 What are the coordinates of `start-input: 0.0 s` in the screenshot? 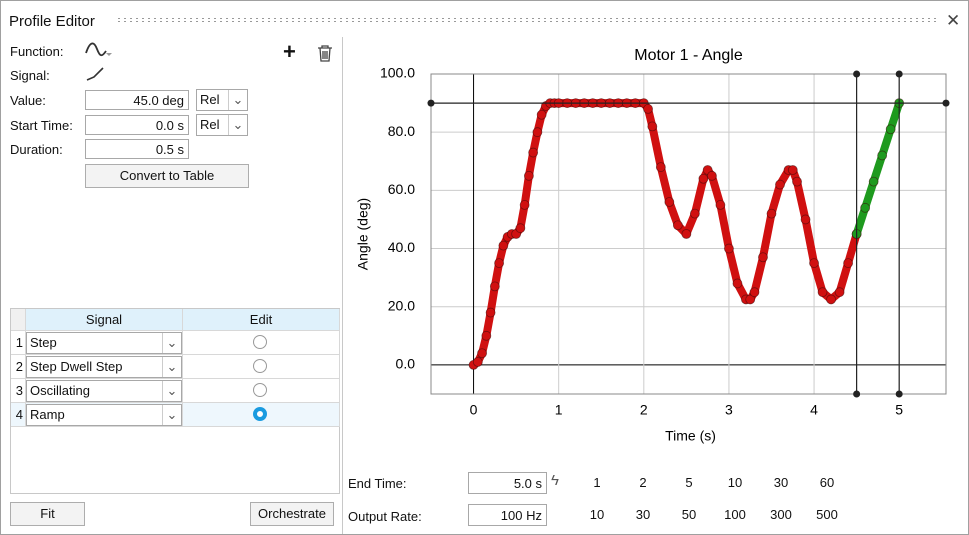 It's located at (137, 125).